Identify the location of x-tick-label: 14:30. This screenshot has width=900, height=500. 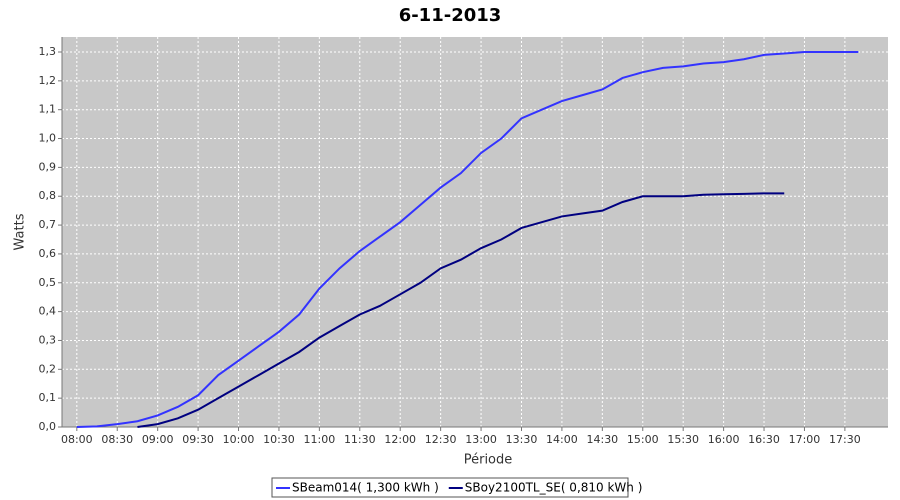
(602, 439).